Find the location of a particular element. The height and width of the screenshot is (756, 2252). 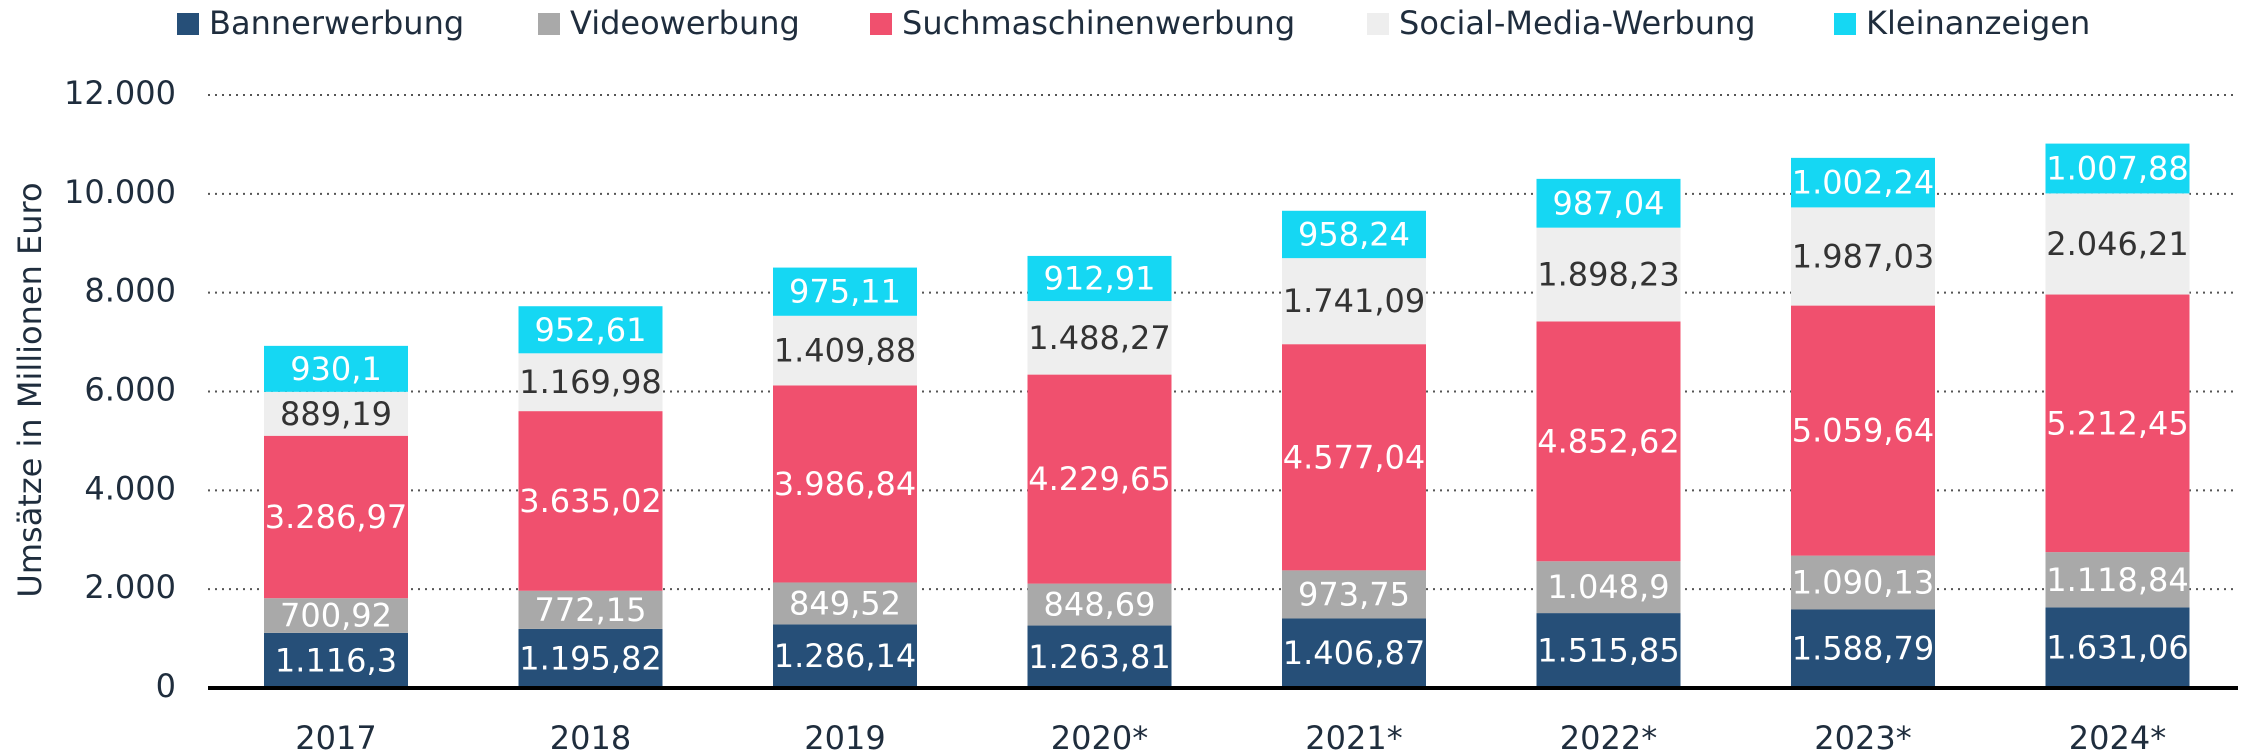

data-label: 5.212,45 is located at coordinates (2117, 423).